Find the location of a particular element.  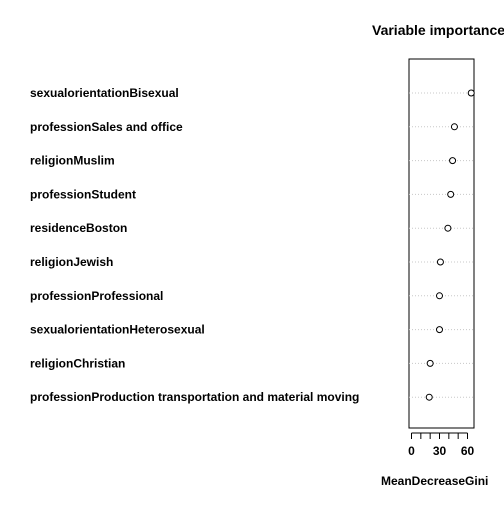

x-tick-label: 30 is located at coordinates (440, 451).